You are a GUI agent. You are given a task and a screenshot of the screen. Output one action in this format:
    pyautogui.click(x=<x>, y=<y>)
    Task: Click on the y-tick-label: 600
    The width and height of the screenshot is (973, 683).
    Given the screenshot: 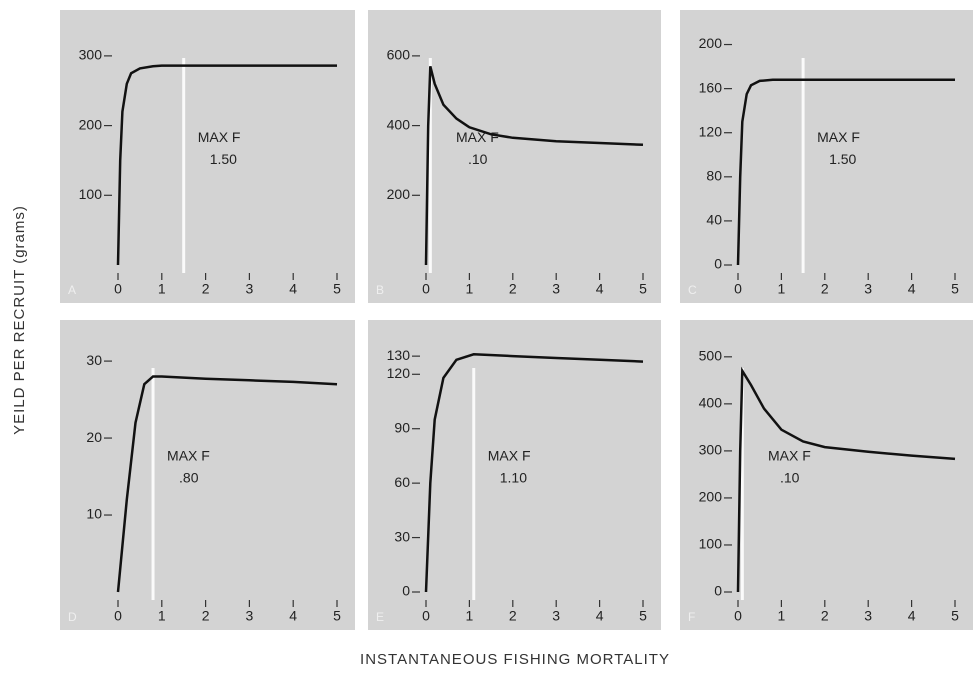 What is the action you would take?
    pyautogui.click(x=399, y=55)
    